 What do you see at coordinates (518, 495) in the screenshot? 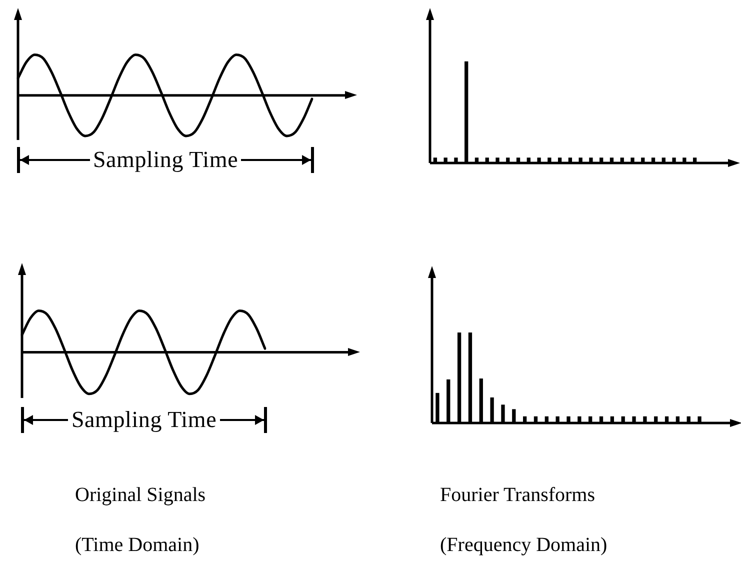
I see `text: Fourier Transforms` at bounding box center [518, 495].